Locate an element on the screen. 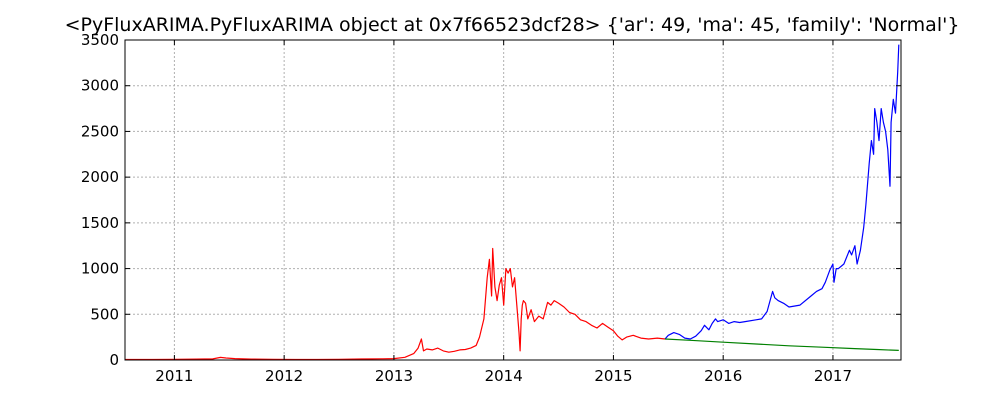  x-tick-label: 2016 is located at coordinates (723, 376).